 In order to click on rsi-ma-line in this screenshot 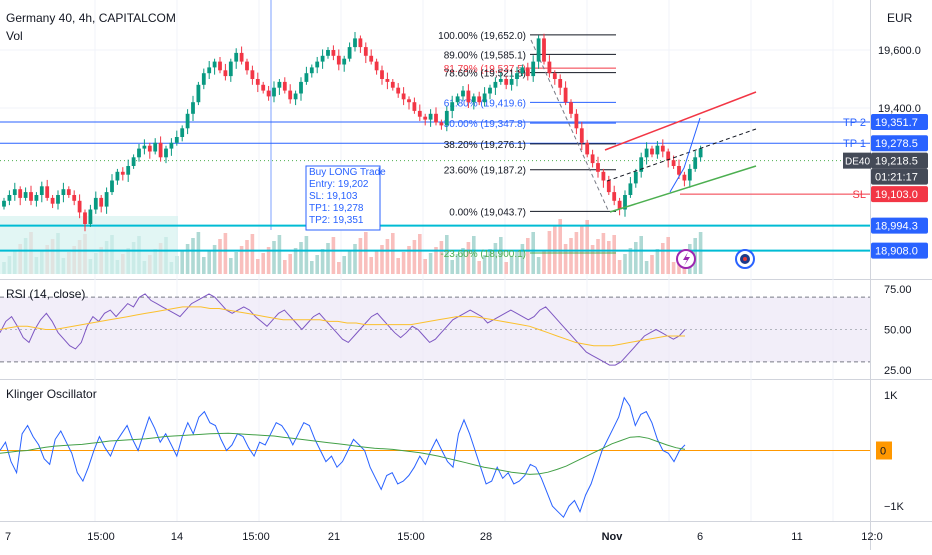, I will do `click(342, 326)`.